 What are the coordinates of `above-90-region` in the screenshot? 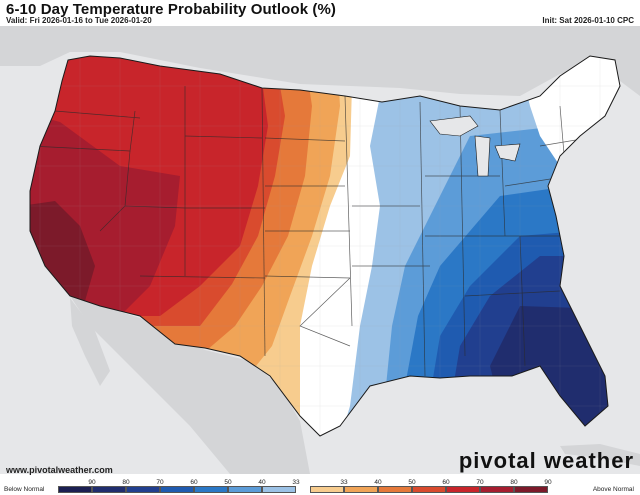 It's located at (62, 251).